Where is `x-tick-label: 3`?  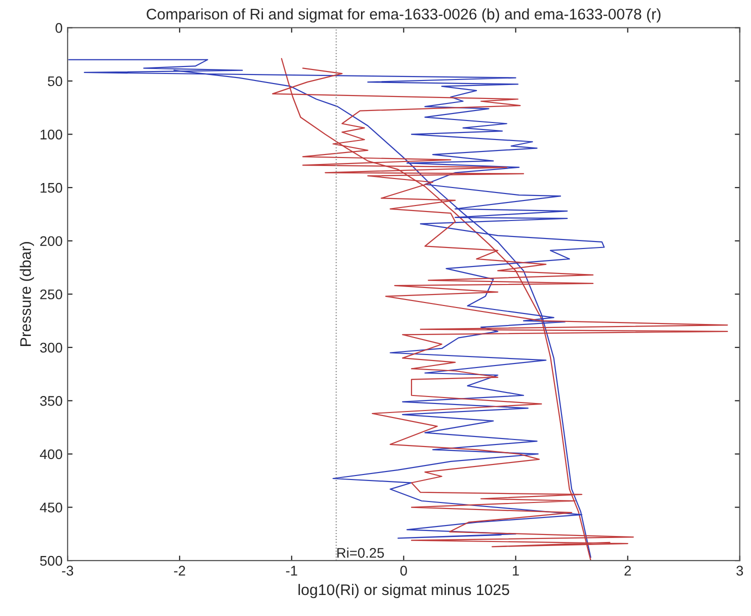
x-tick-label: 3 is located at coordinates (739, 571).